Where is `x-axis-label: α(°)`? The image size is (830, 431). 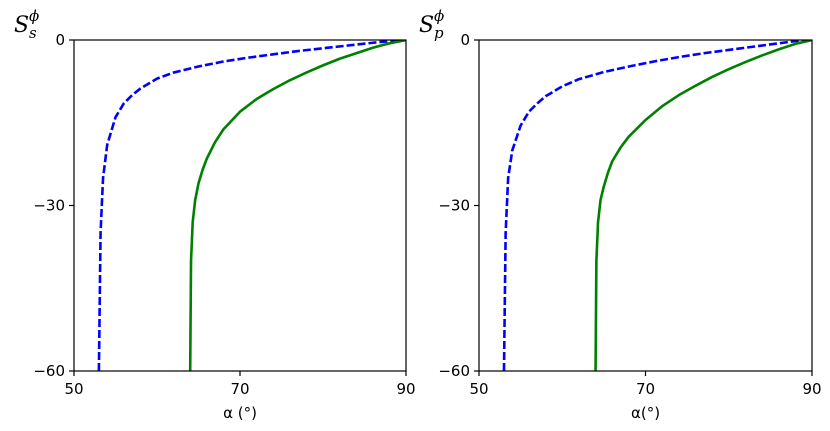
x-axis-label: α(°) is located at coordinates (645, 413).